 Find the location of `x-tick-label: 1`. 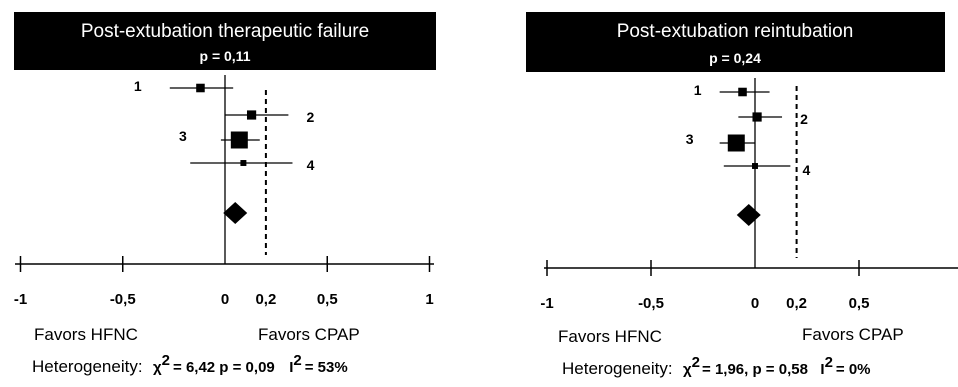

x-tick-label: 1 is located at coordinates (429, 299).